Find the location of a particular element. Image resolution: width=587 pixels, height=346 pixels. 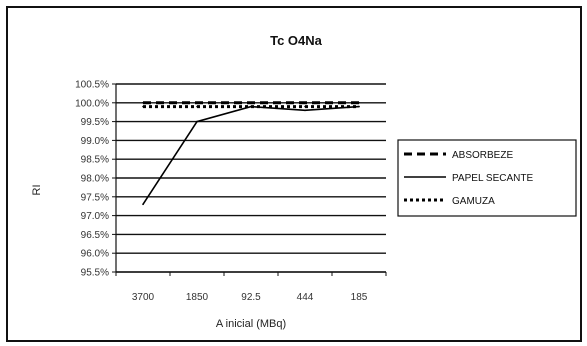

y-tick-label: 97.5% is located at coordinates (95, 197).